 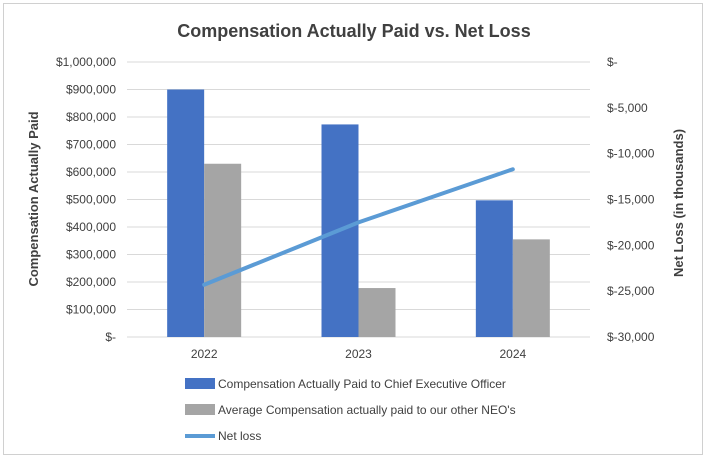 What do you see at coordinates (86, 62) in the screenshot?
I see `y-tick-label: $1,000,000` at bounding box center [86, 62].